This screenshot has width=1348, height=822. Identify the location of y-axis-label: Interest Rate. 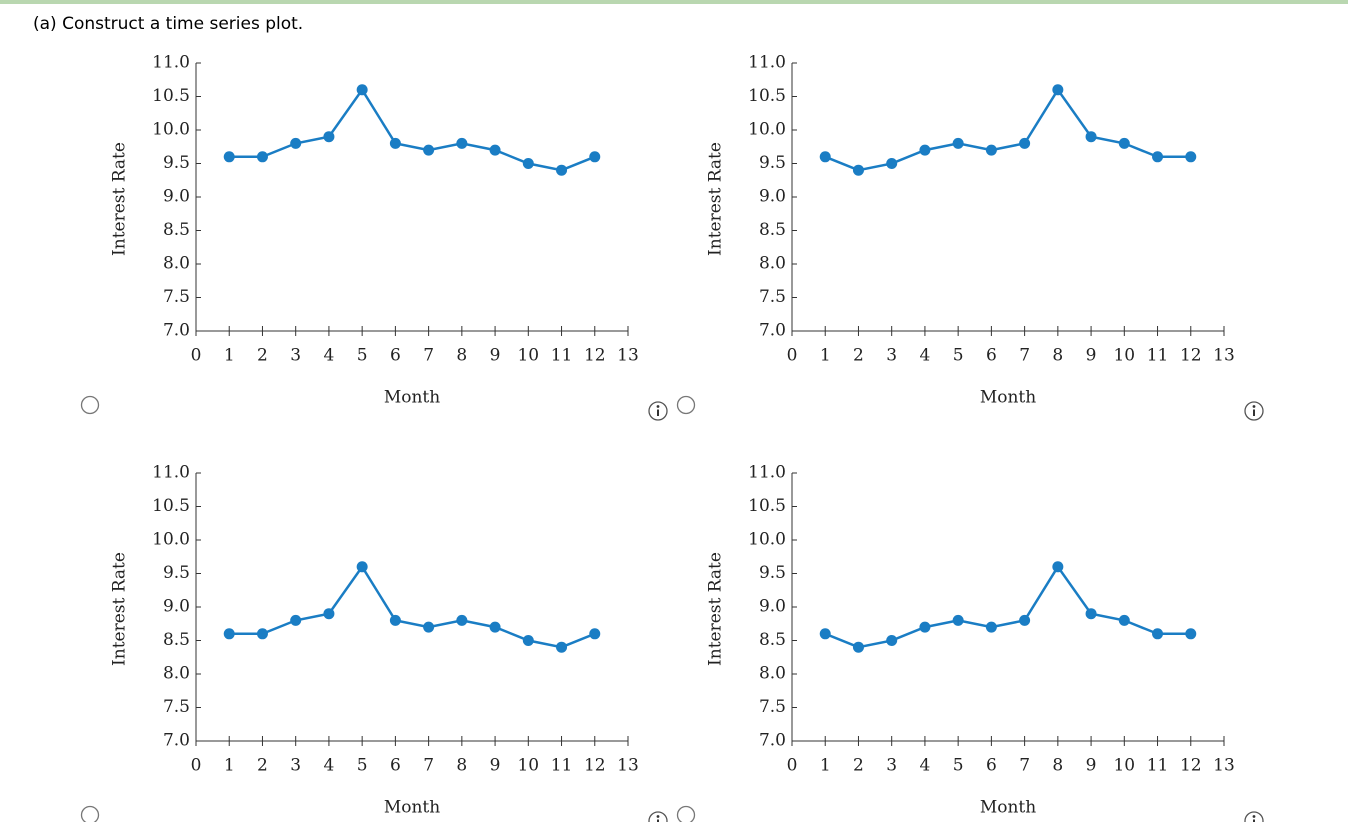
(716, 199).